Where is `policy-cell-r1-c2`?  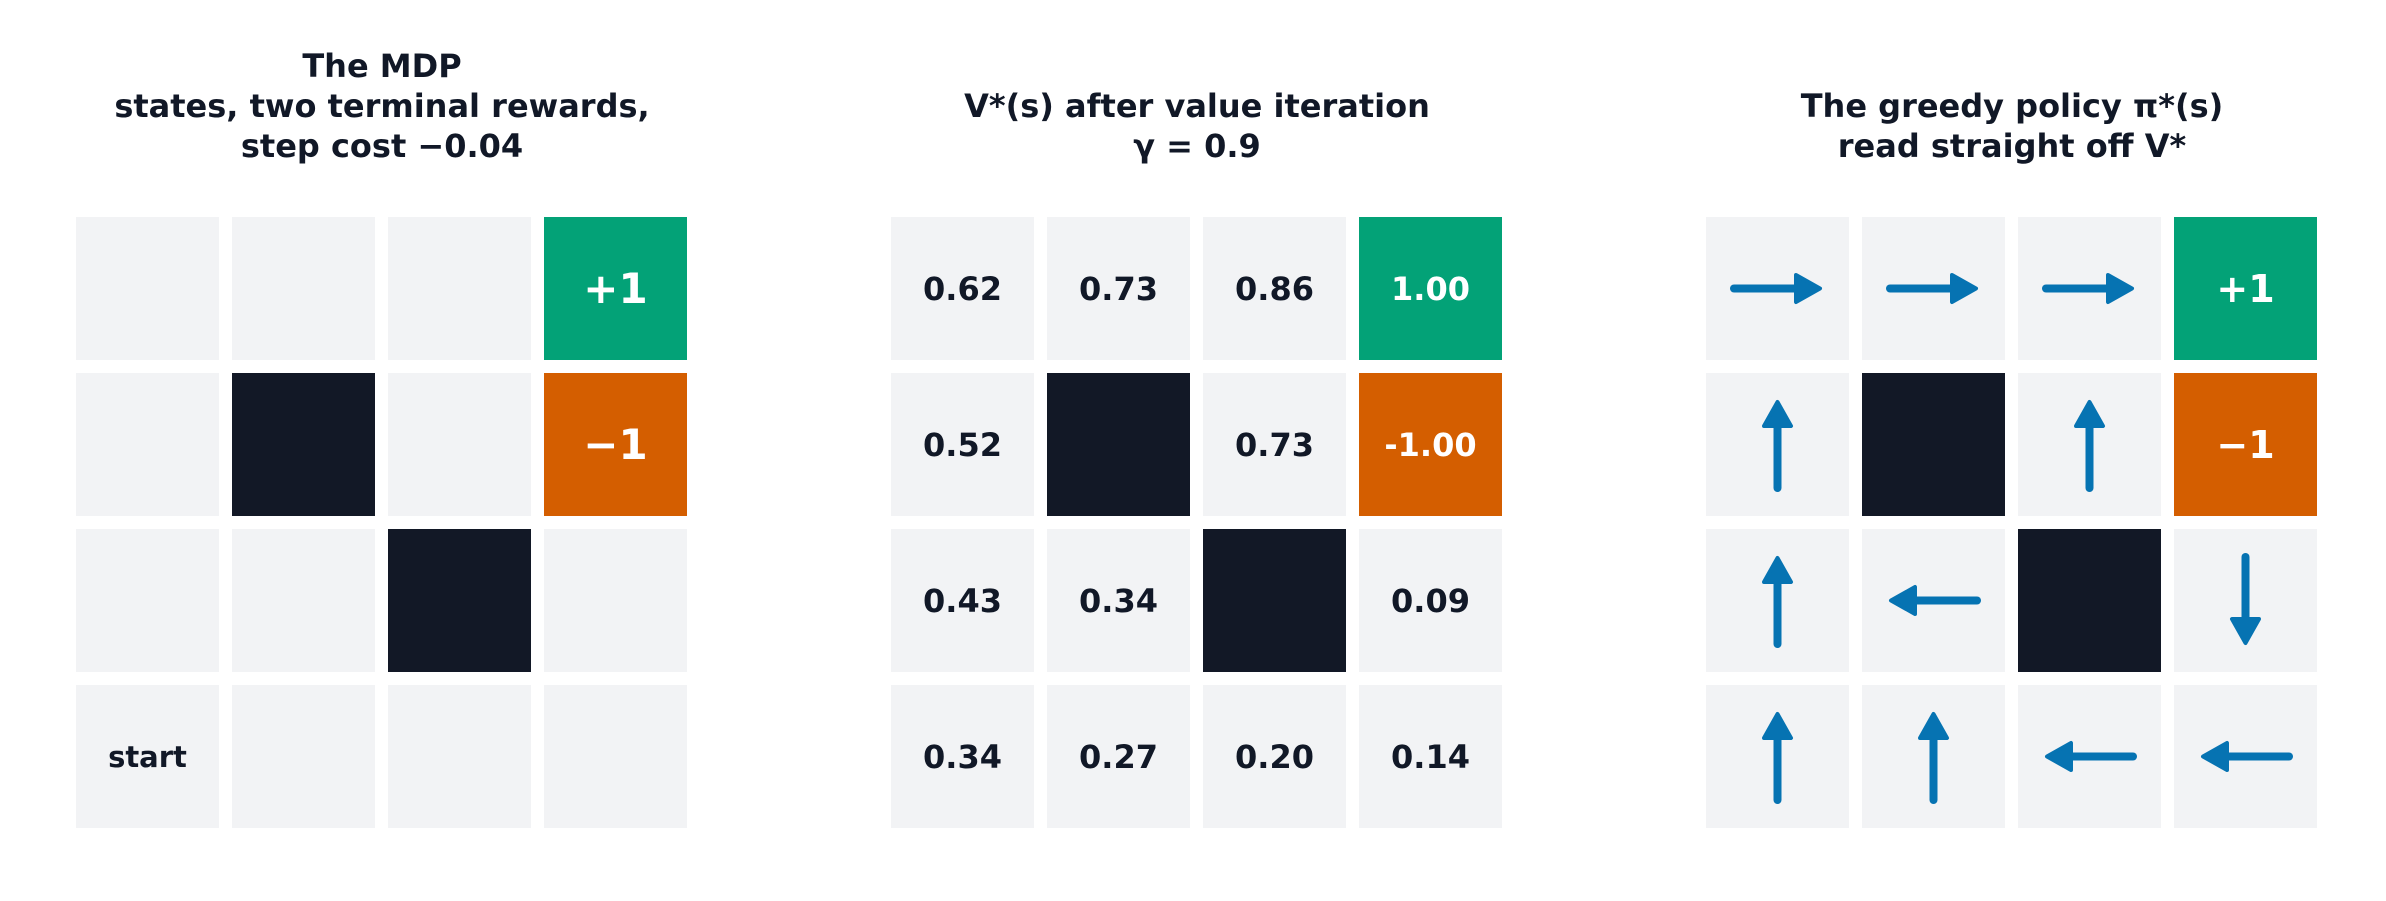
policy-cell-r1-c2 is located at coordinates (2089, 444).